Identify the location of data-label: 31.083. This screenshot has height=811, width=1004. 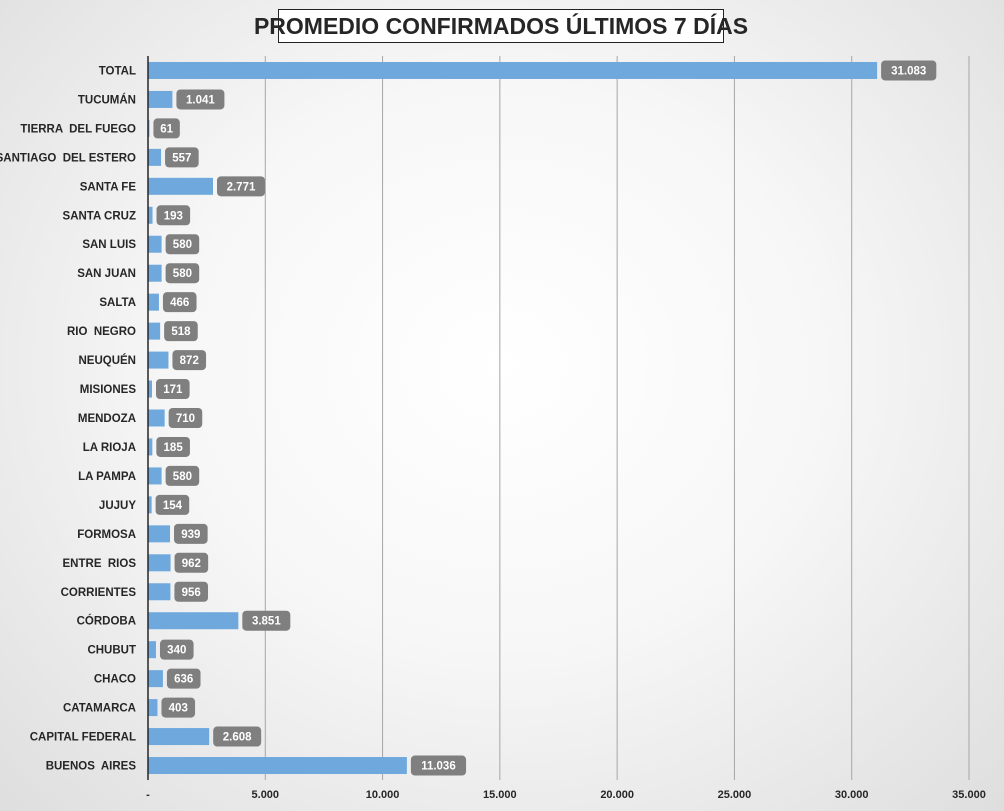
(908, 71).